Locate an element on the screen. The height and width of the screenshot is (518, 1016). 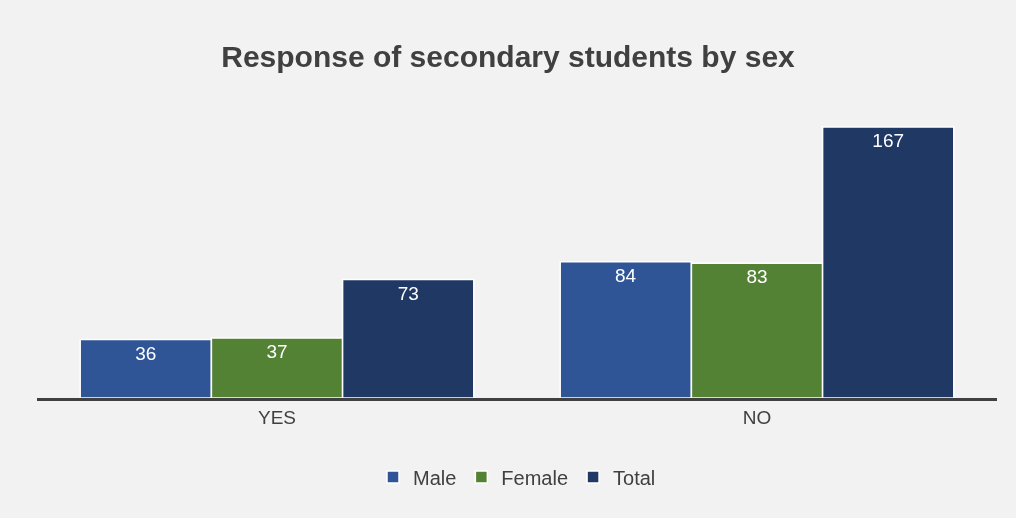
chart-title: Response of secondary students by sex is located at coordinates (508, 57).